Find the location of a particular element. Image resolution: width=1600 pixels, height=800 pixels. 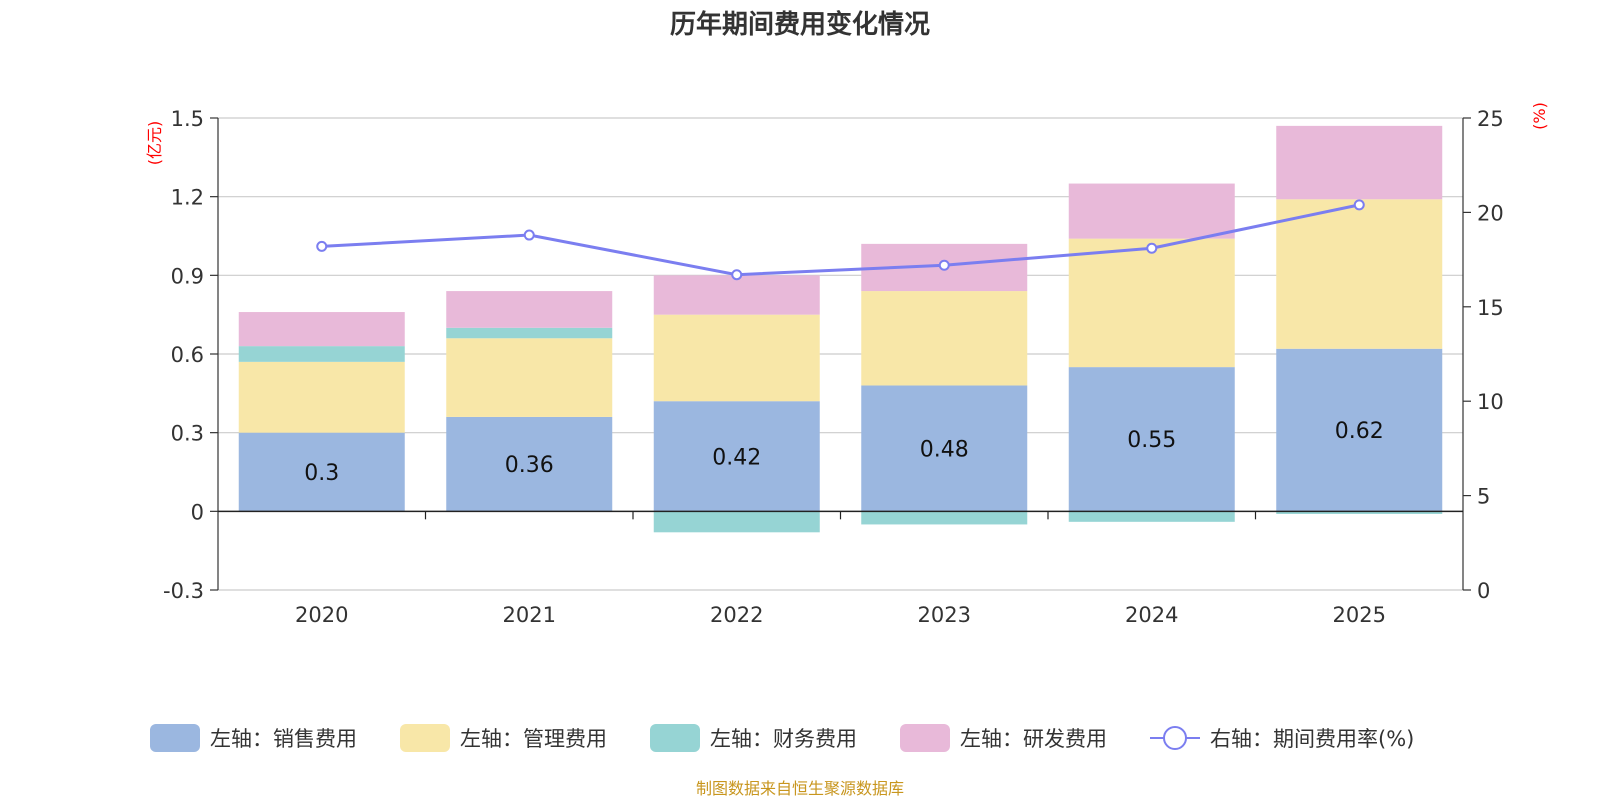

legend-marker is located at coordinates (1175, 738).